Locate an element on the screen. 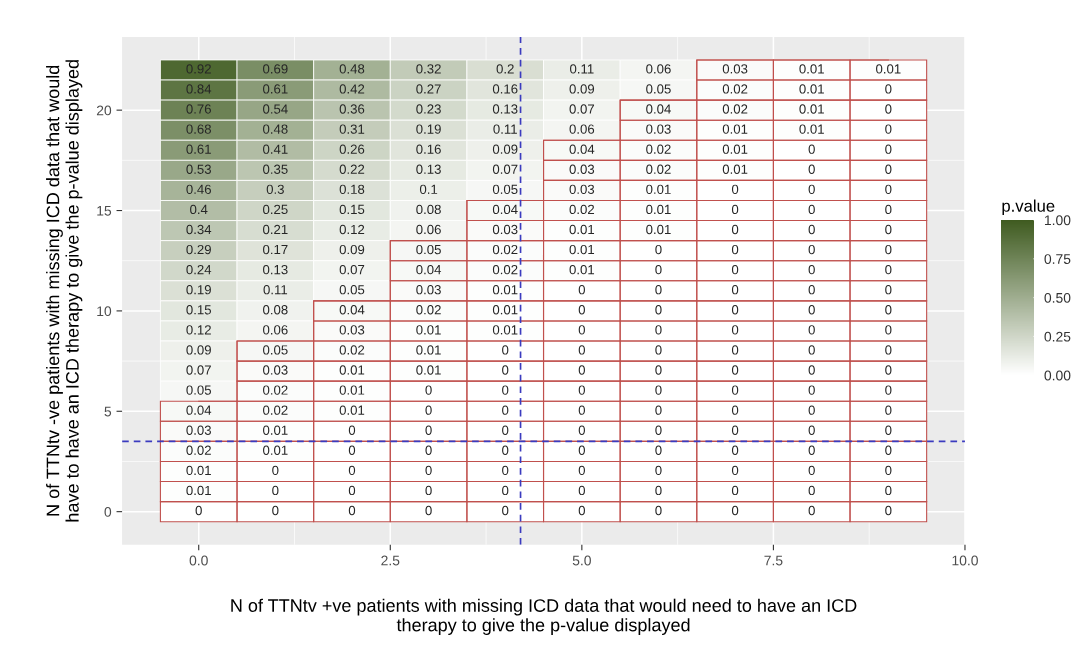 The image size is (1071, 647). color-bar-title: p.value is located at coordinates (1028, 207).